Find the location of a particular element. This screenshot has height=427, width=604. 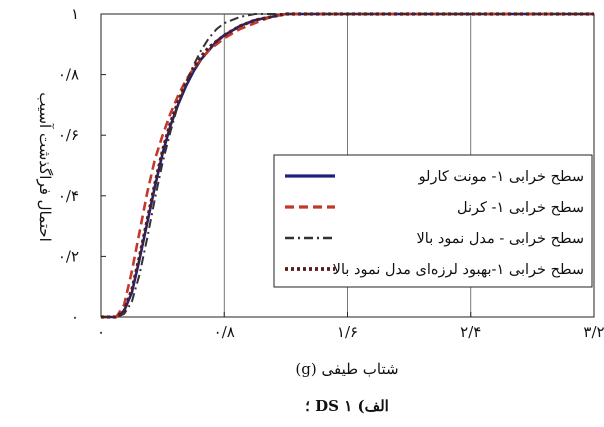

x-tick-label: ۱/۶ is located at coordinates (347, 332).